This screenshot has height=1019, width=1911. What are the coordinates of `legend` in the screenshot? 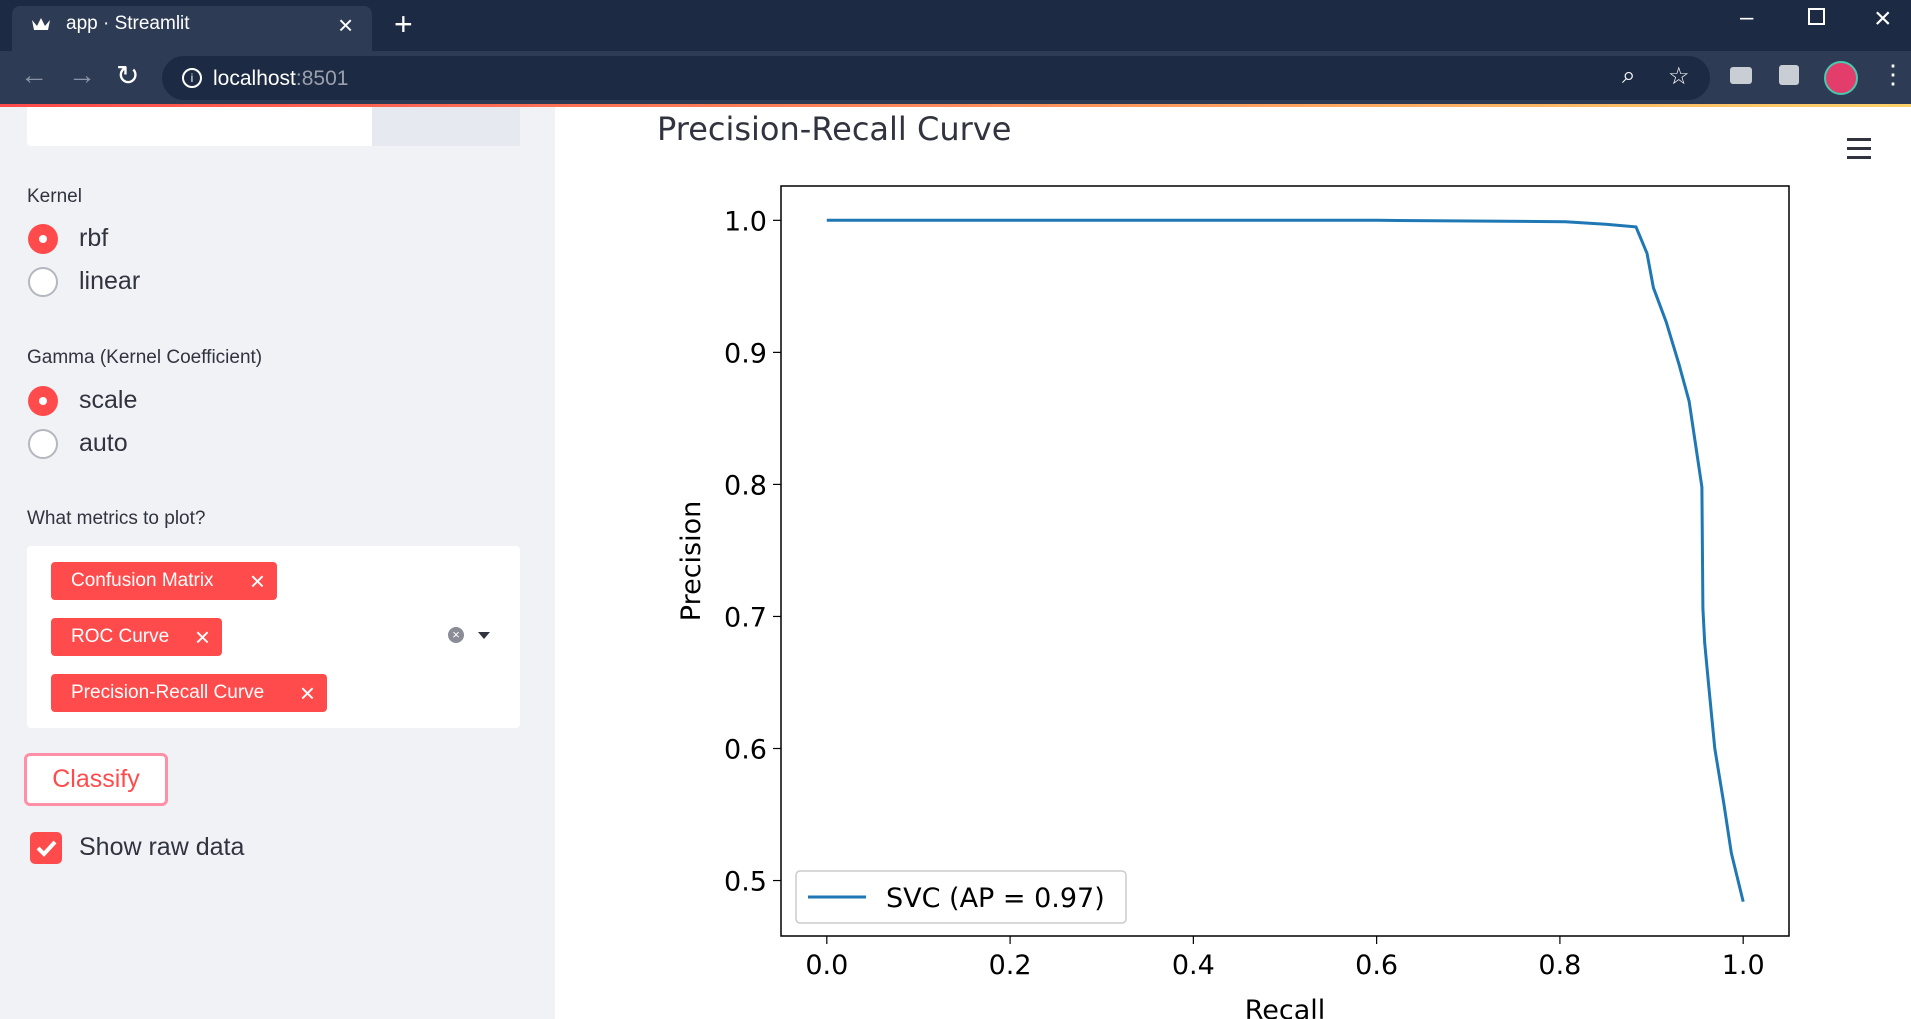 It's located at (961, 897).